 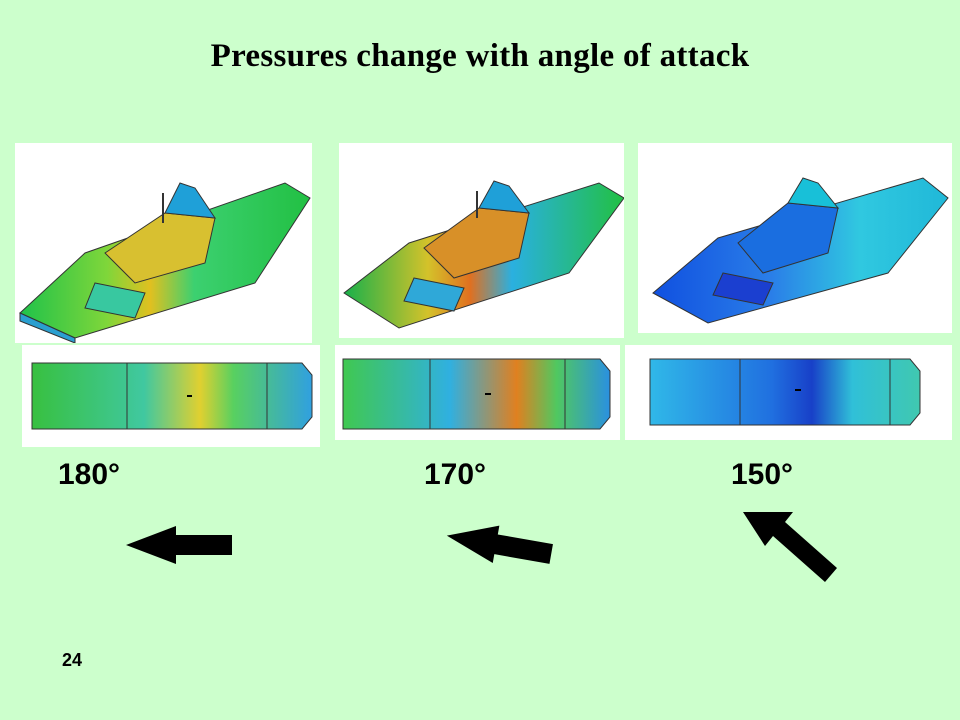 I want to click on slide-title: Pressures change with angle of attack, so click(x=480, y=56).